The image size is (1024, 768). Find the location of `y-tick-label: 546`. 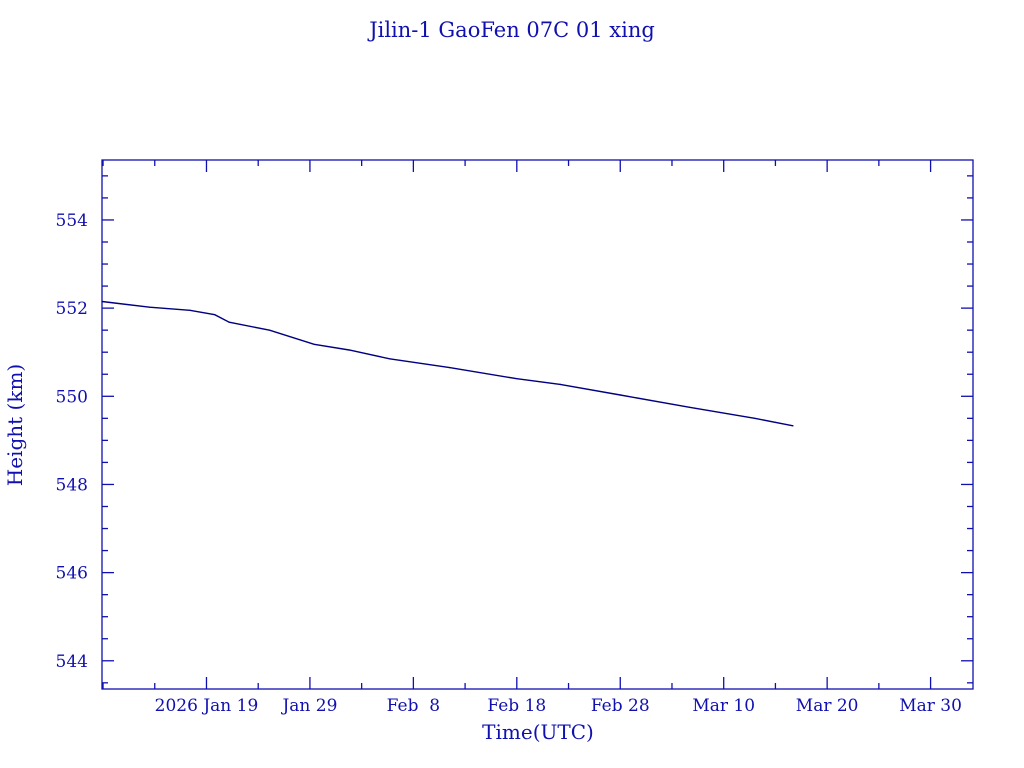

y-tick-label: 546 is located at coordinates (72, 574).